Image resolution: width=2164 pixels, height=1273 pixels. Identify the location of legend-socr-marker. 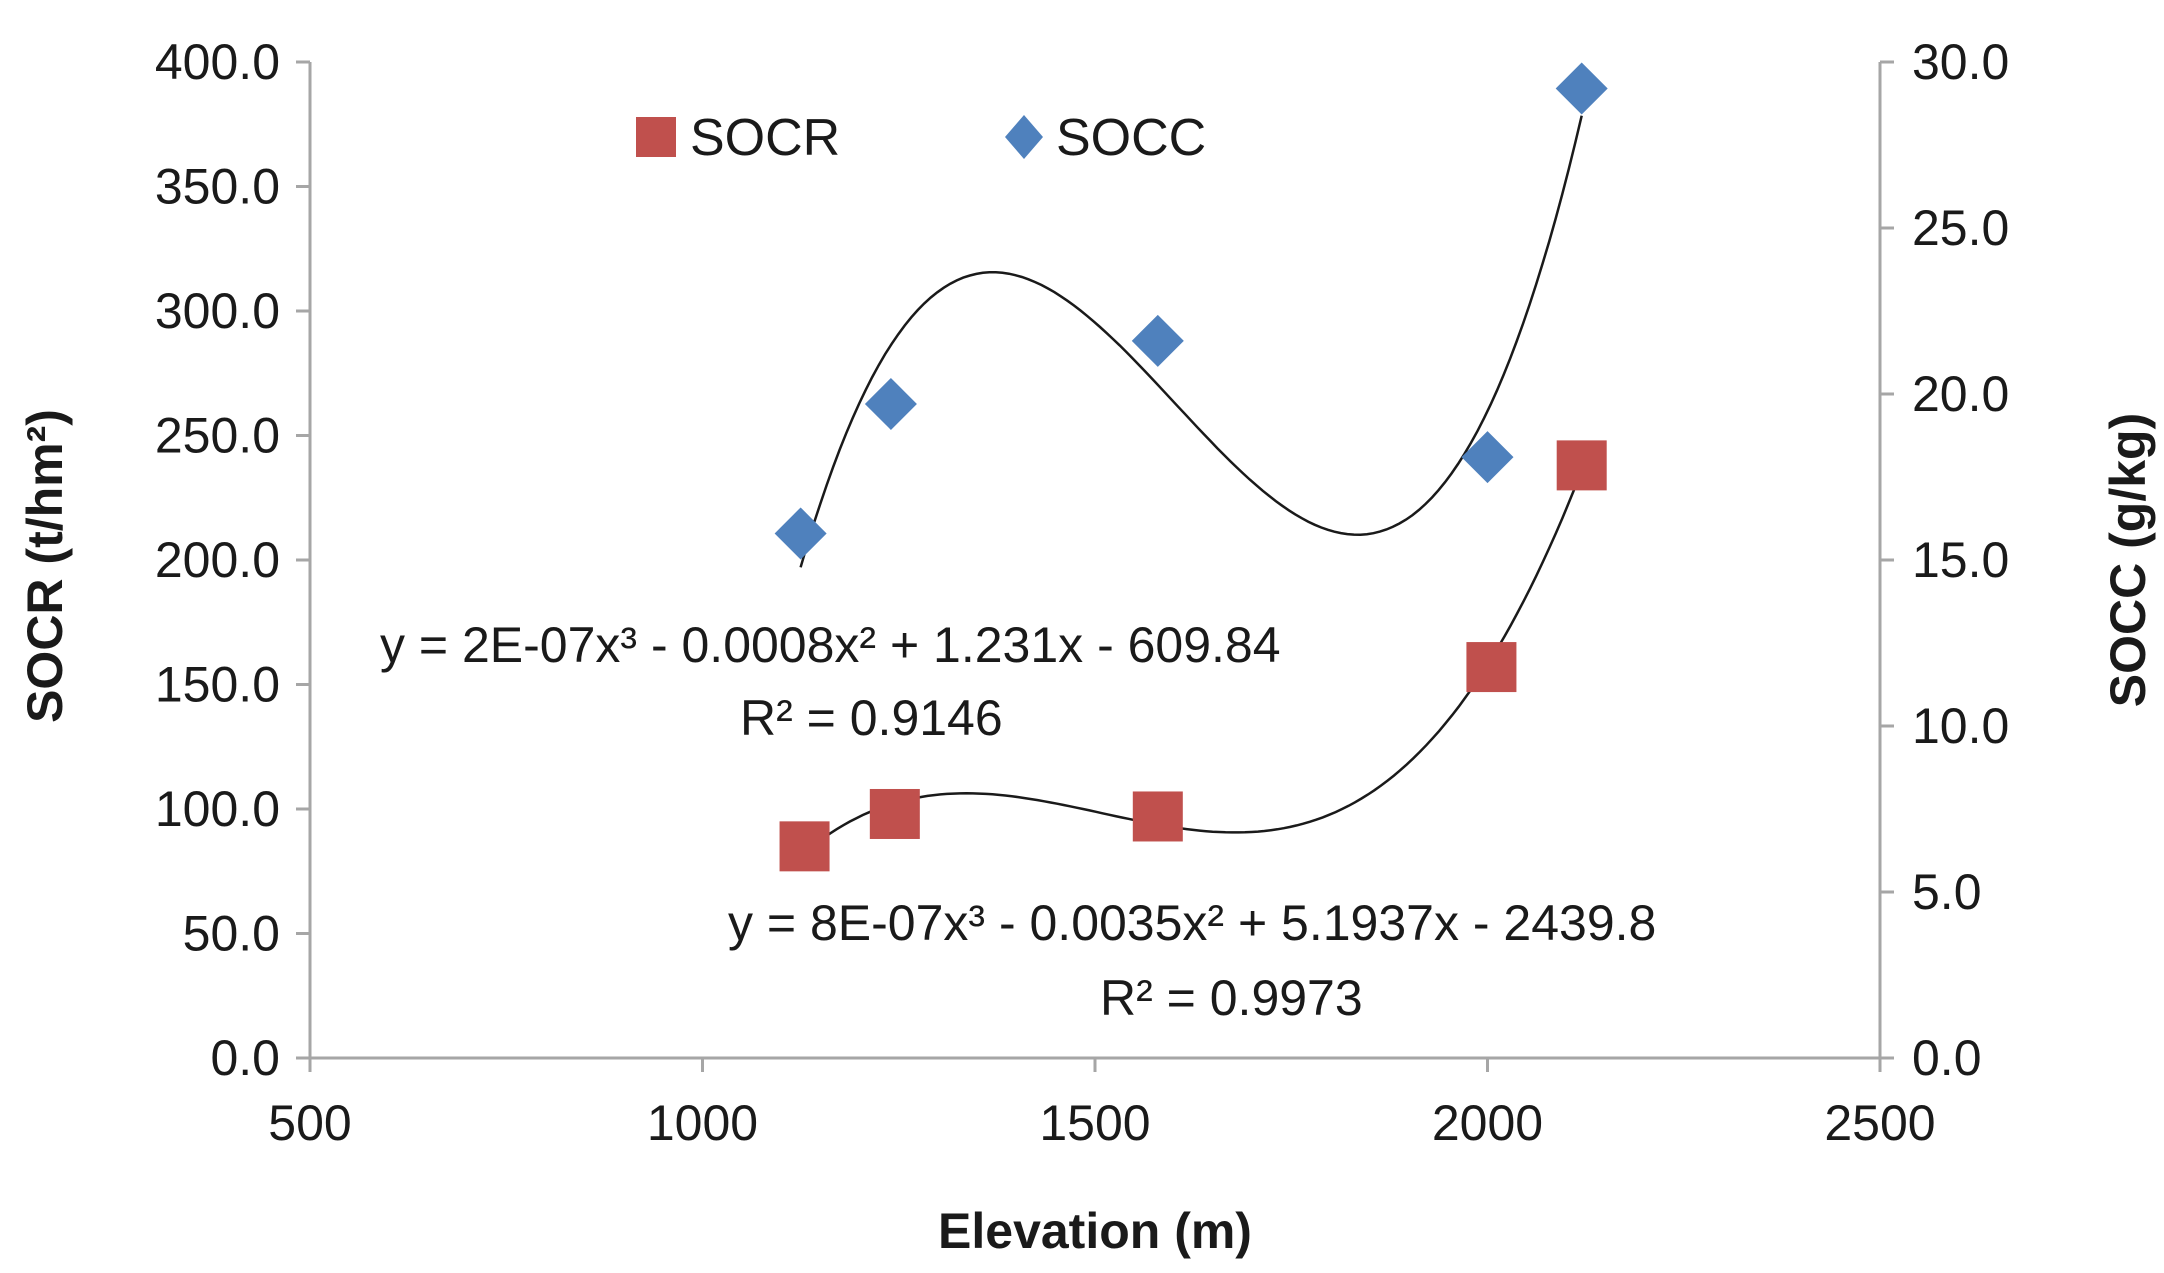
(656, 137).